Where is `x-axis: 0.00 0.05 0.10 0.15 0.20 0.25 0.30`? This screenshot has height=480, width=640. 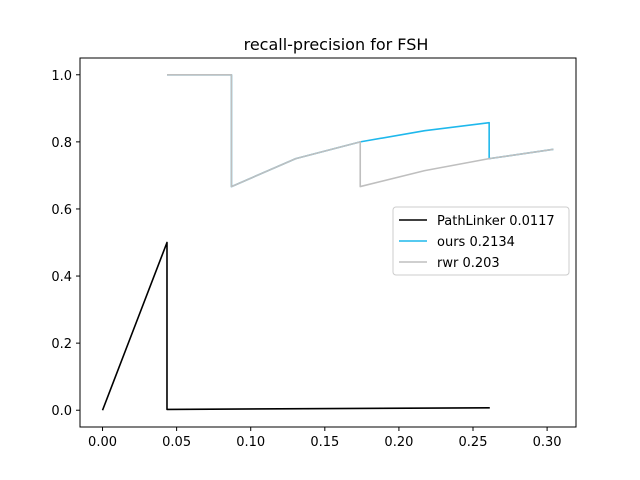
x-axis: 0.00 0.05 0.10 0.15 0.20 0.25 0.30 is located at coordinates (325, 438).